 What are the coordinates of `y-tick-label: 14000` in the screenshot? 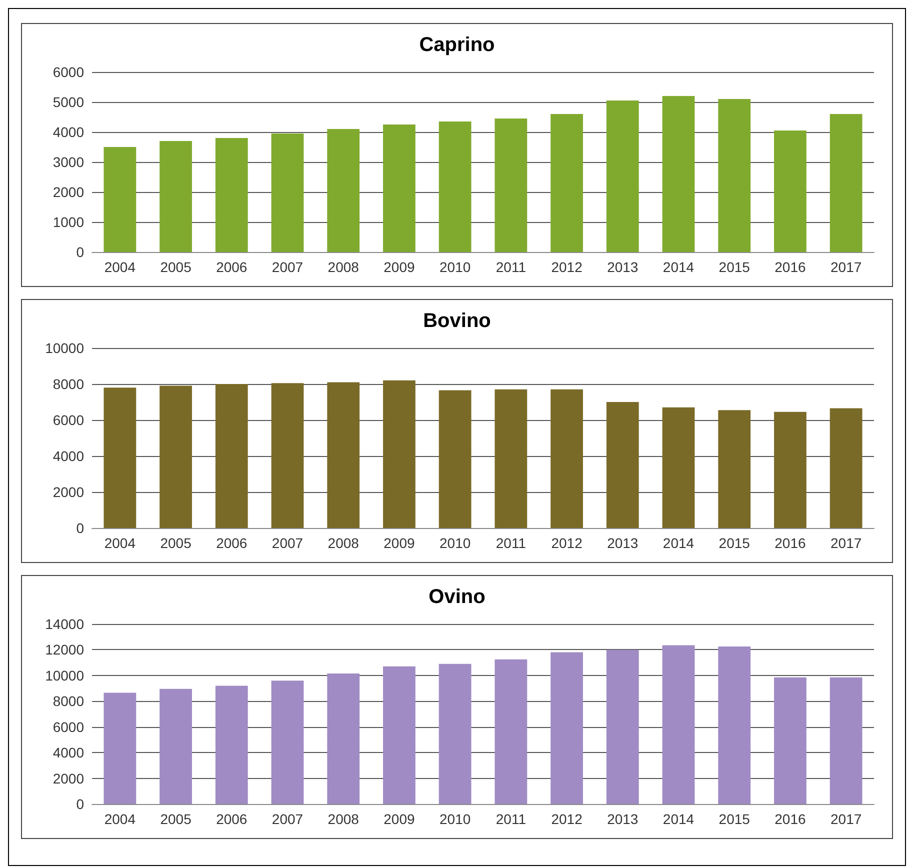 It's located at (64, 624).